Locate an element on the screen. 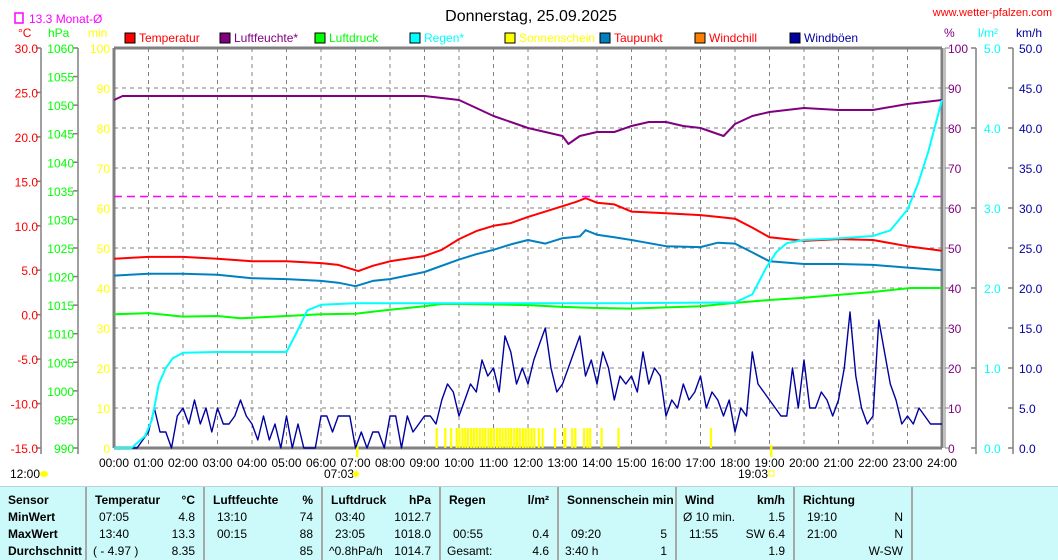 The width and height of the screenshot is (1058, 560). x-tick-label: 20:00 is located at coordinates (804, 463).